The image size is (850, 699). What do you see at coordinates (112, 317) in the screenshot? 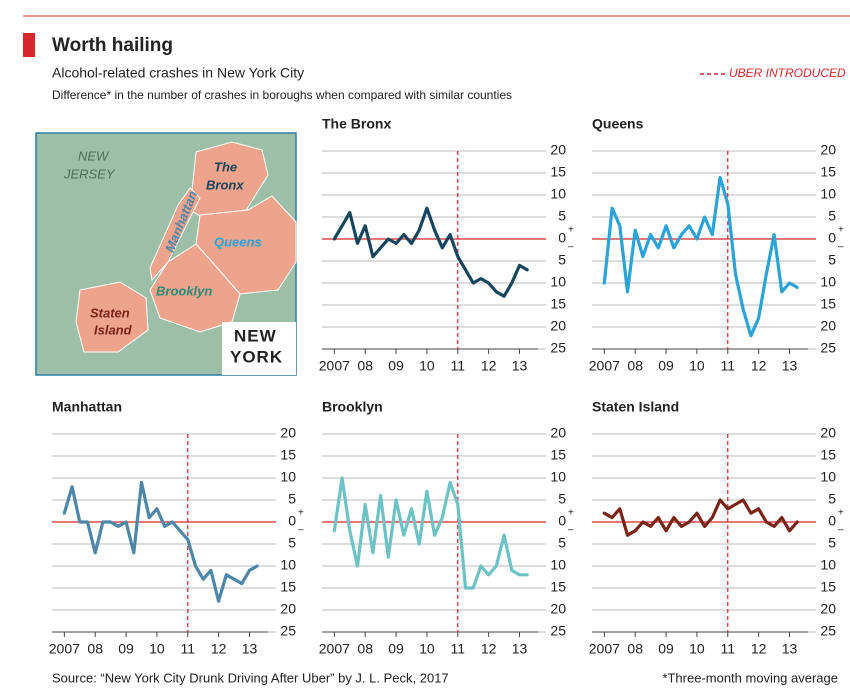
I see `staten-shape` at bounding box center [112, 317].